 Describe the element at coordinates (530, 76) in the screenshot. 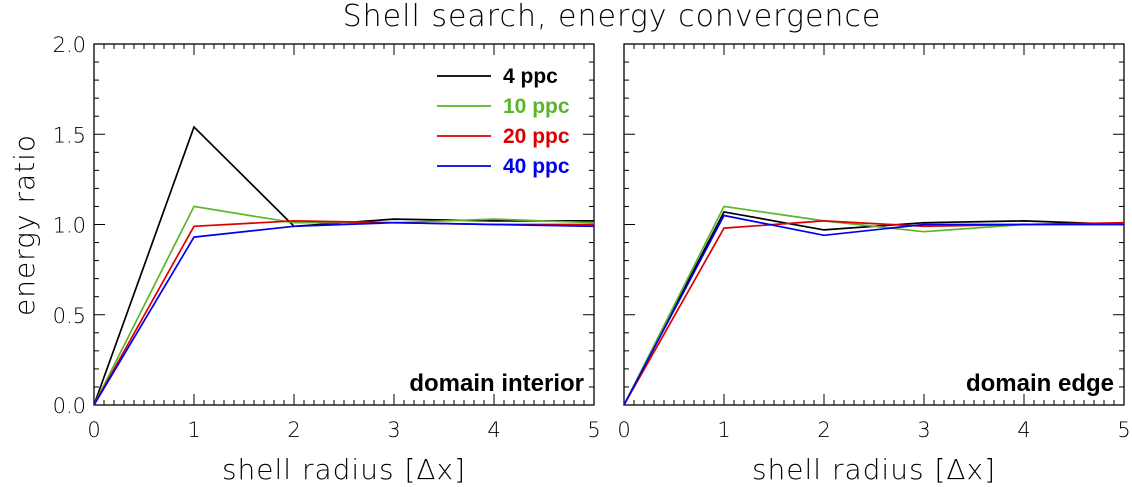

I see `legend-label: 4 ppc` at that location.